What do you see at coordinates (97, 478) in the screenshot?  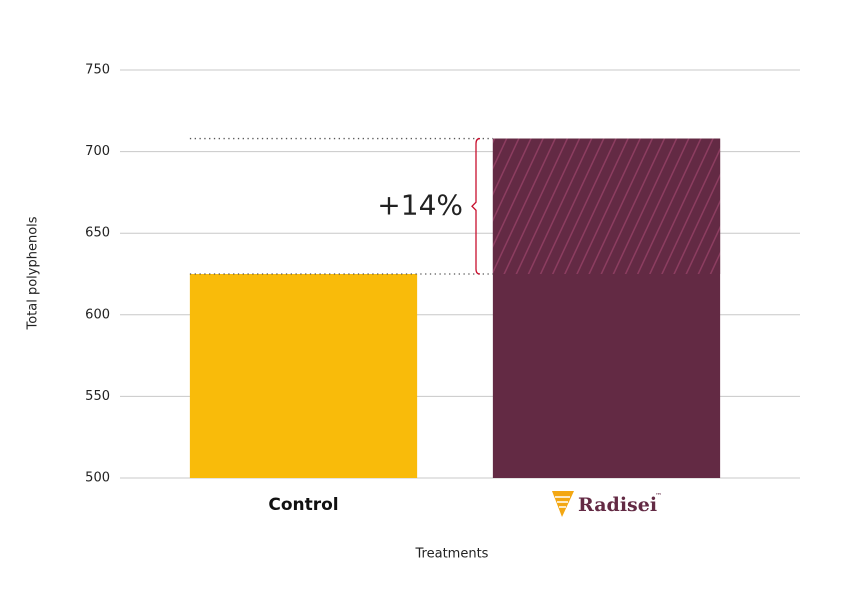 I see `y-tick-label: 500` at bounding box center [97, 478].